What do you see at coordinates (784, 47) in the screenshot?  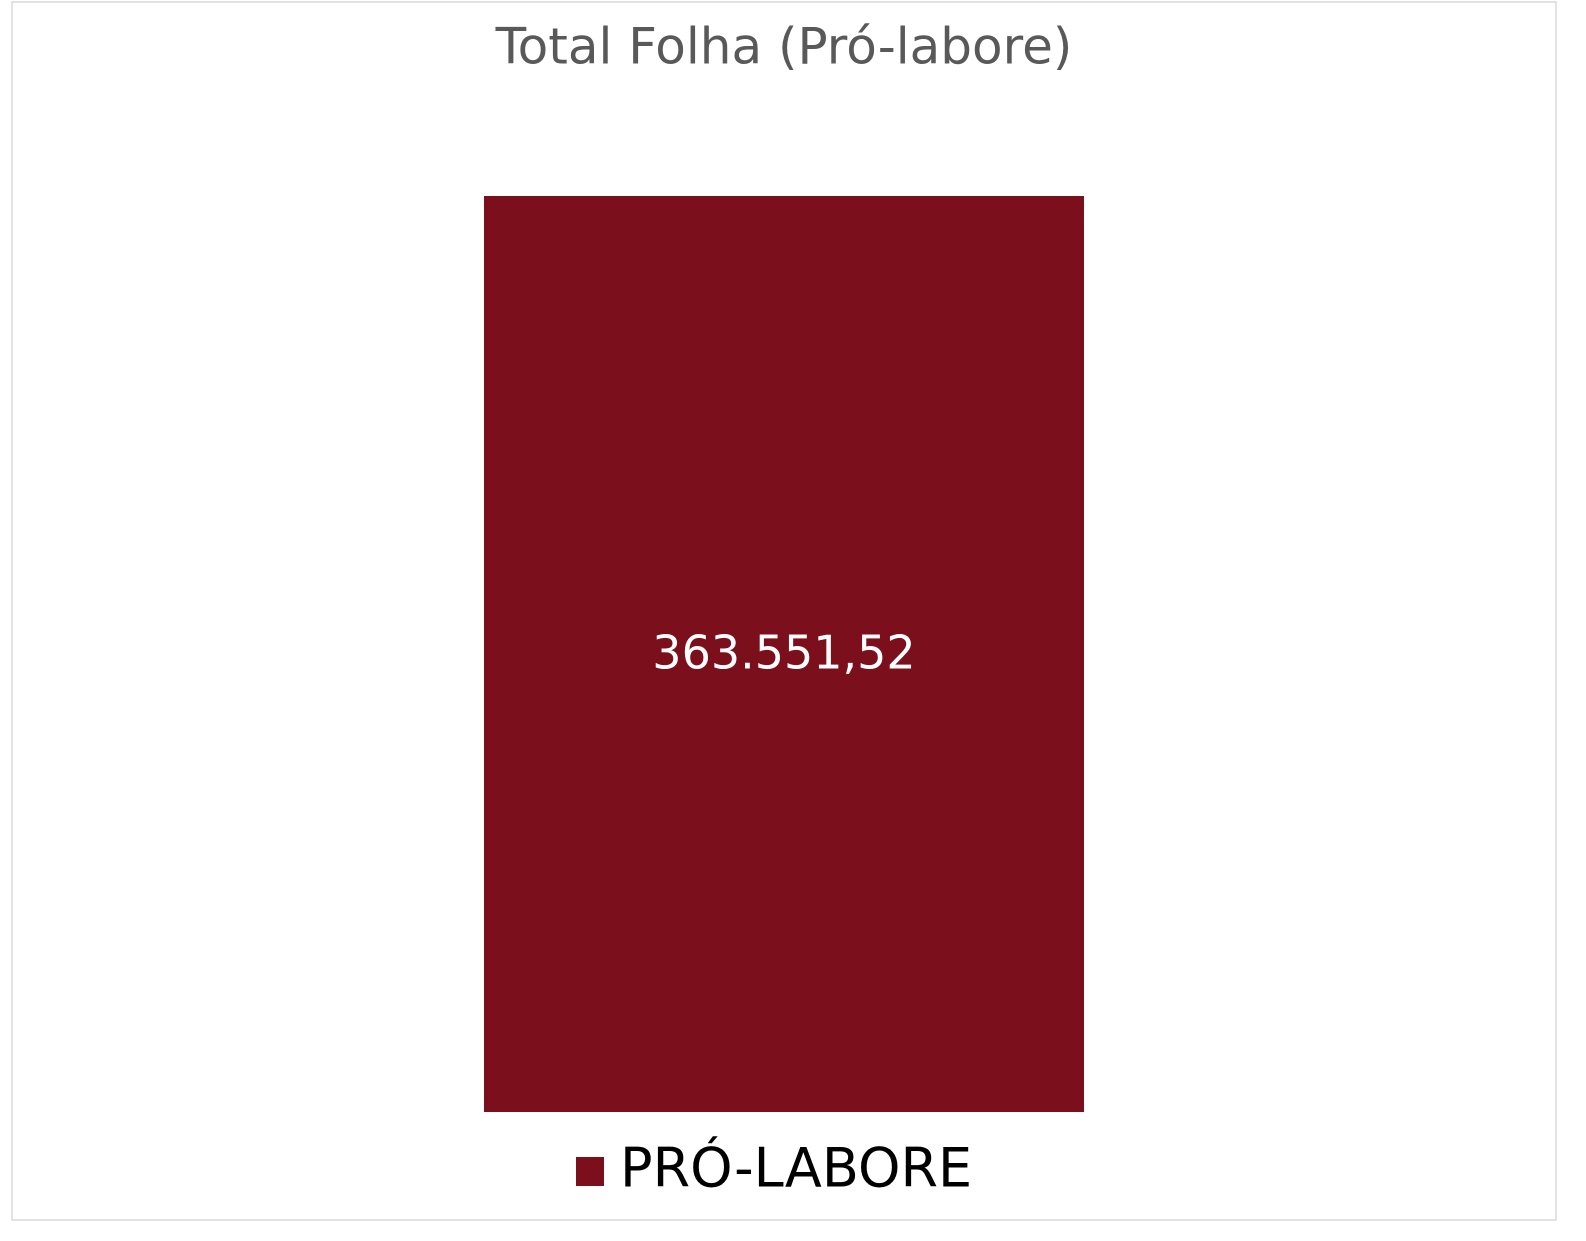 I see `chart-title: Total Folha (Pró-labore)` at bounding box center [784, 47].